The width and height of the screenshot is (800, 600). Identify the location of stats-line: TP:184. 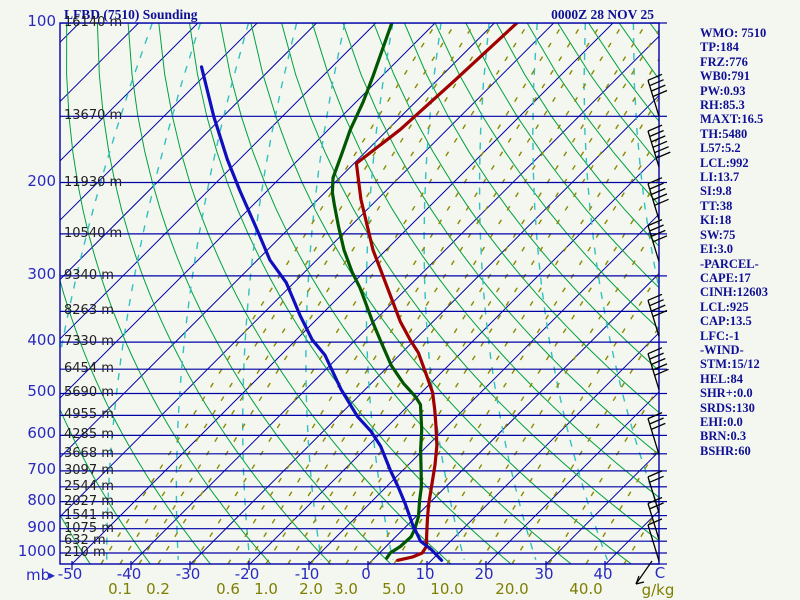
(719, 47).